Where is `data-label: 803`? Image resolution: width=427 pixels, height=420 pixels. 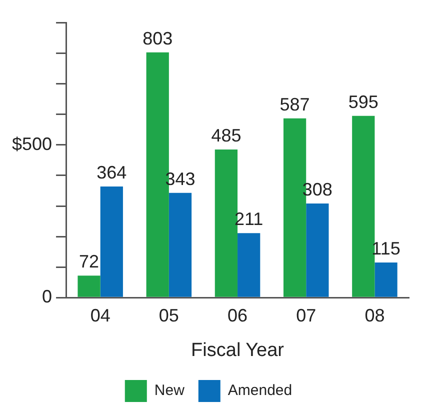
data-label: 803 is located at coordinates (157, 38).